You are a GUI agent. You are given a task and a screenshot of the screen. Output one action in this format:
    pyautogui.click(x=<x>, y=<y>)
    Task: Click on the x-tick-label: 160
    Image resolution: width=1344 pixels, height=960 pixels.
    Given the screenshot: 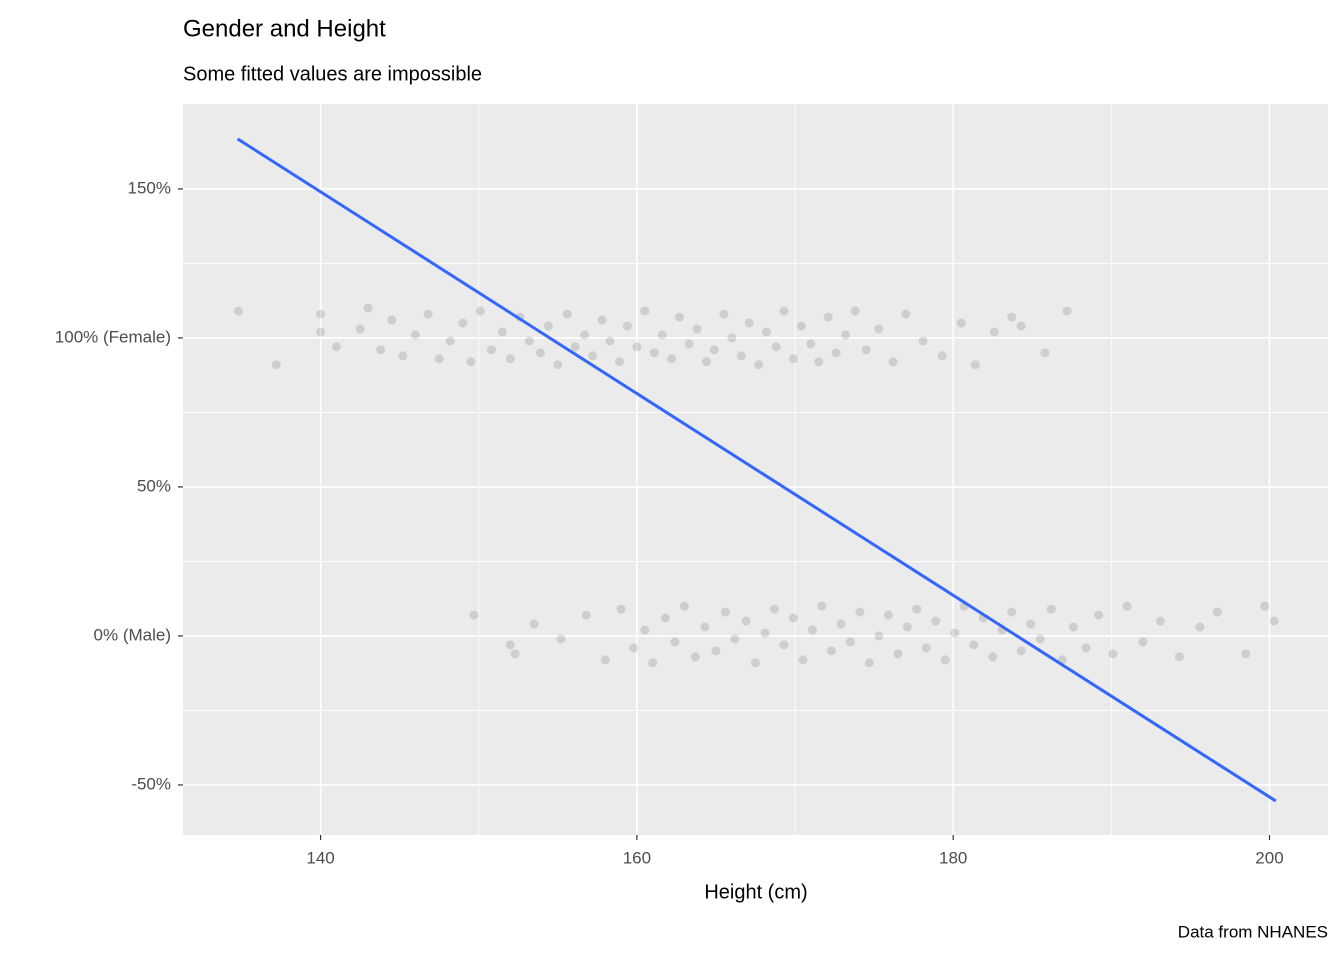 What is the action you would take?
    pyautogui.click(x=637, y=857)
    